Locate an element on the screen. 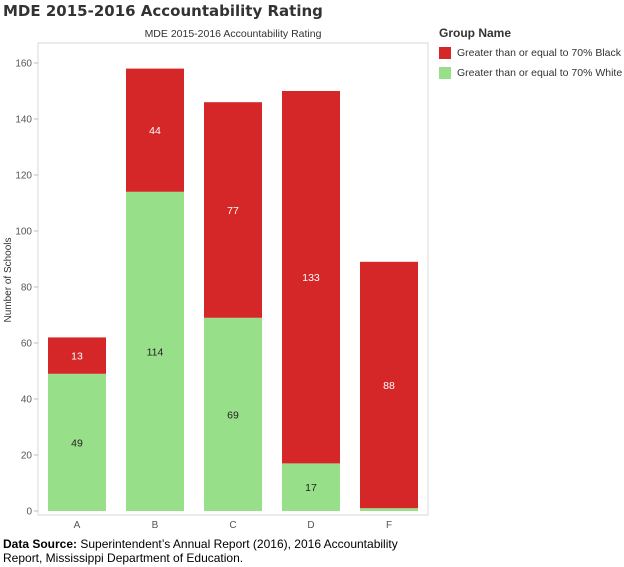 This screenshot has width=624, height=567. bar-b-black is located at coordinates (155, 130).